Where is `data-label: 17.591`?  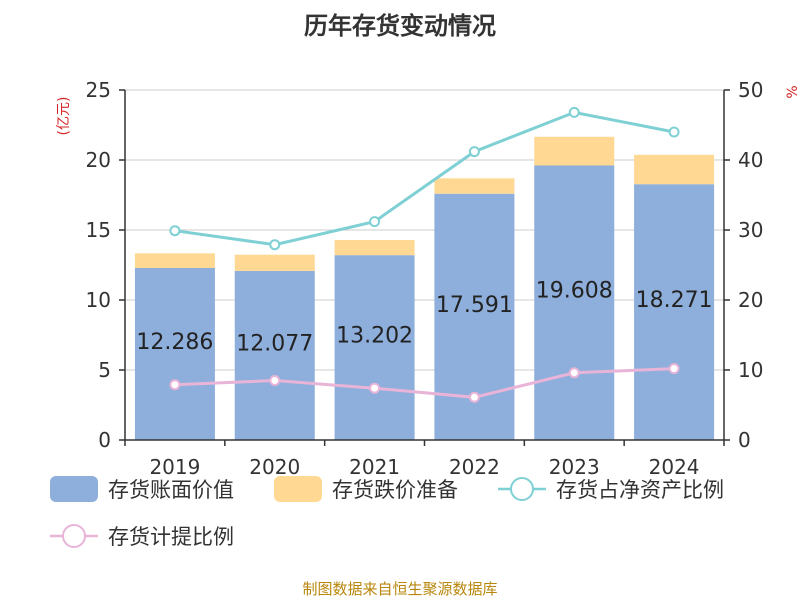 data-label: 17.591 is located at coordinates (474, 305).